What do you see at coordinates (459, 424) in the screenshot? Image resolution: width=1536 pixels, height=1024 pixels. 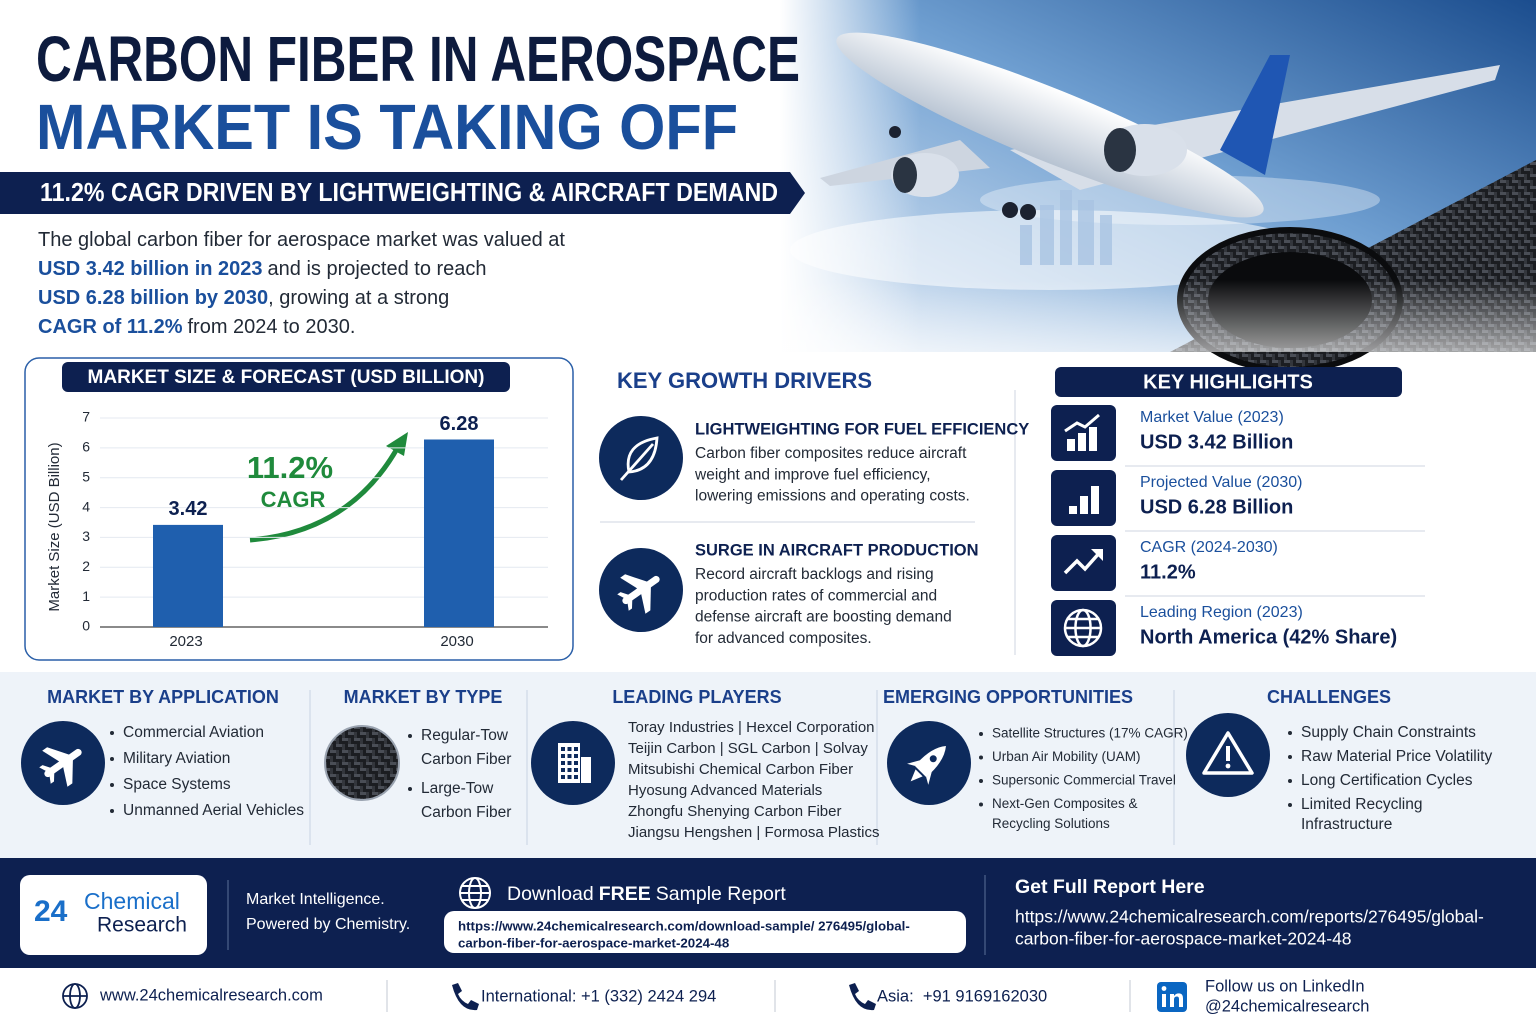 I see `data-label: 6.28` at bounding box center [459, 424].